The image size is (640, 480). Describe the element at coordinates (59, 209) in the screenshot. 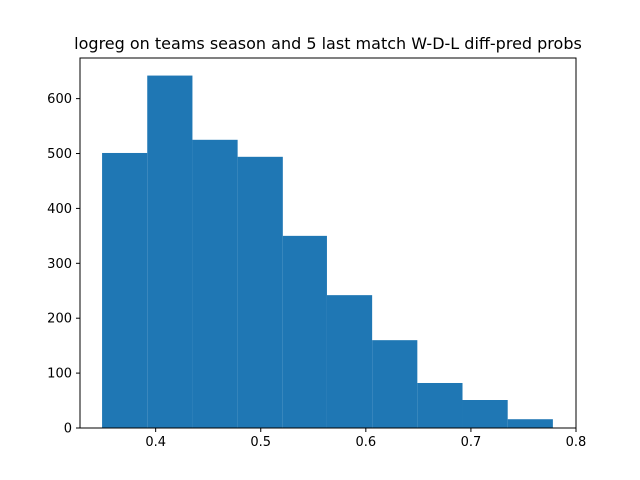

I see `y-tick-label: 400` at that location.